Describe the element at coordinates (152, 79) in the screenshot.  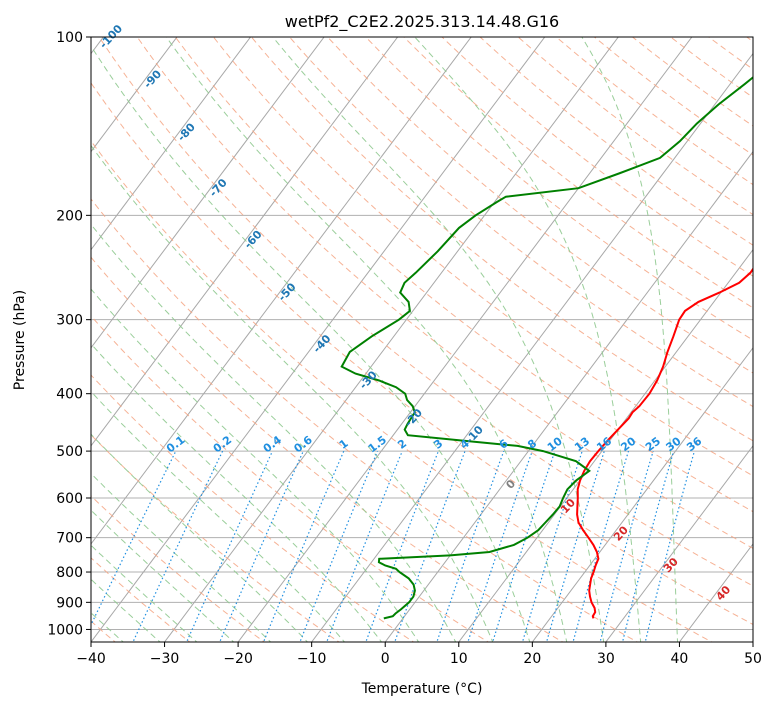
I see `isotherm-label: -90` at that location.